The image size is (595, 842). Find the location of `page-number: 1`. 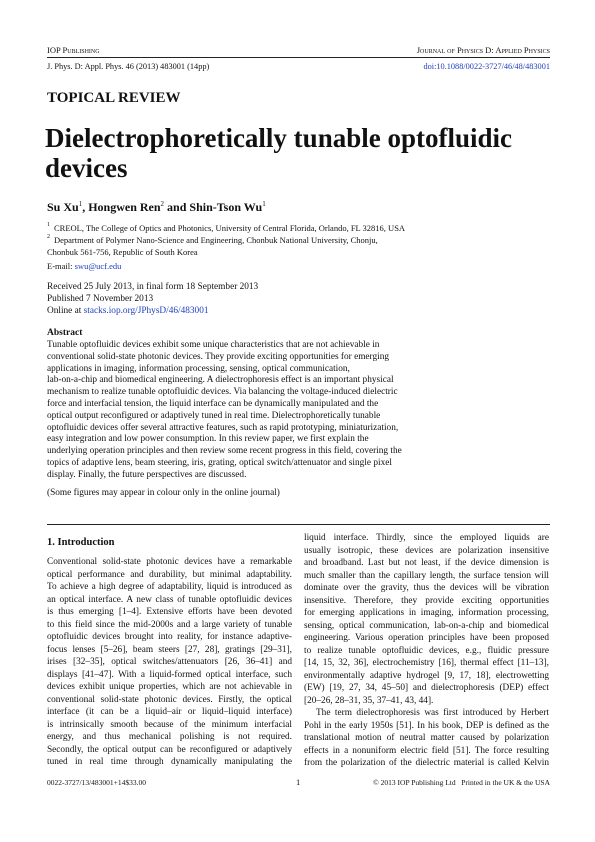

page-number: 1 is located at coordinates (298, 782).